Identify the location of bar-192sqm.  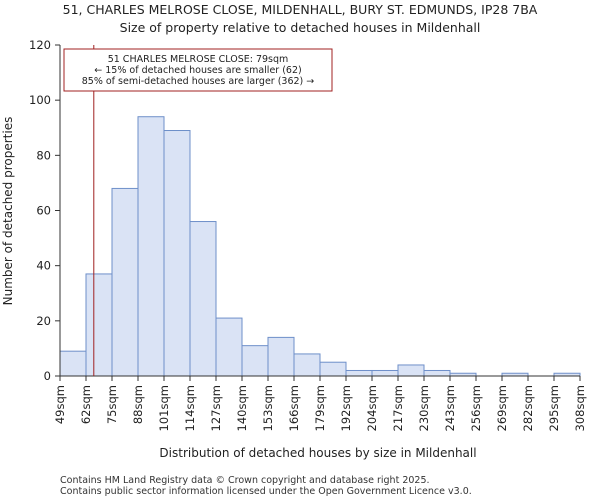
(359, 373).